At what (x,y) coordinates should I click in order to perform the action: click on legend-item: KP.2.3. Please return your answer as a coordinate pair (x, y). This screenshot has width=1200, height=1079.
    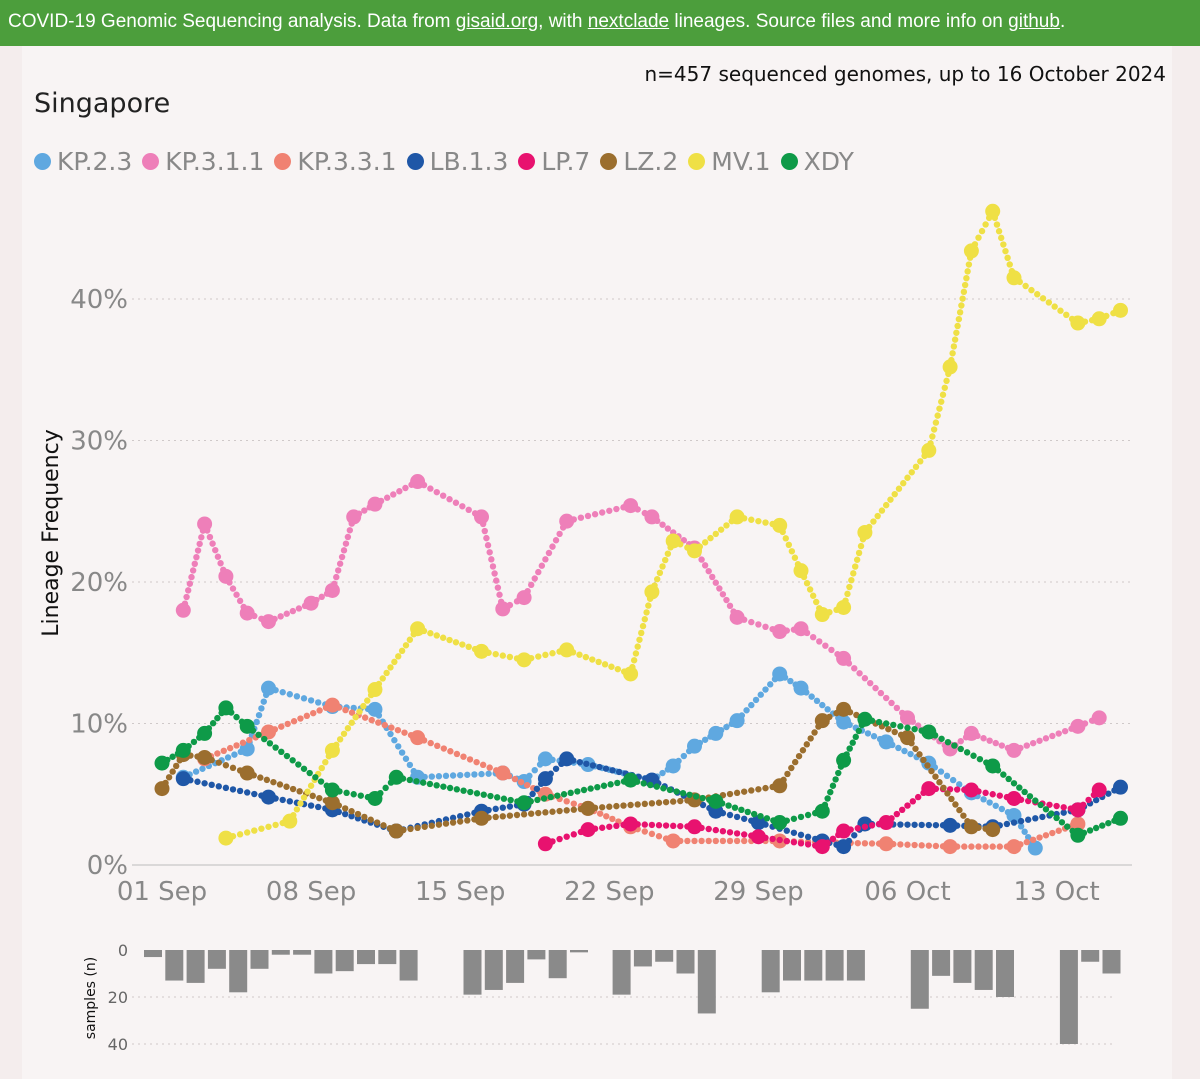
    Looking at the image, I should click on (83, 161).